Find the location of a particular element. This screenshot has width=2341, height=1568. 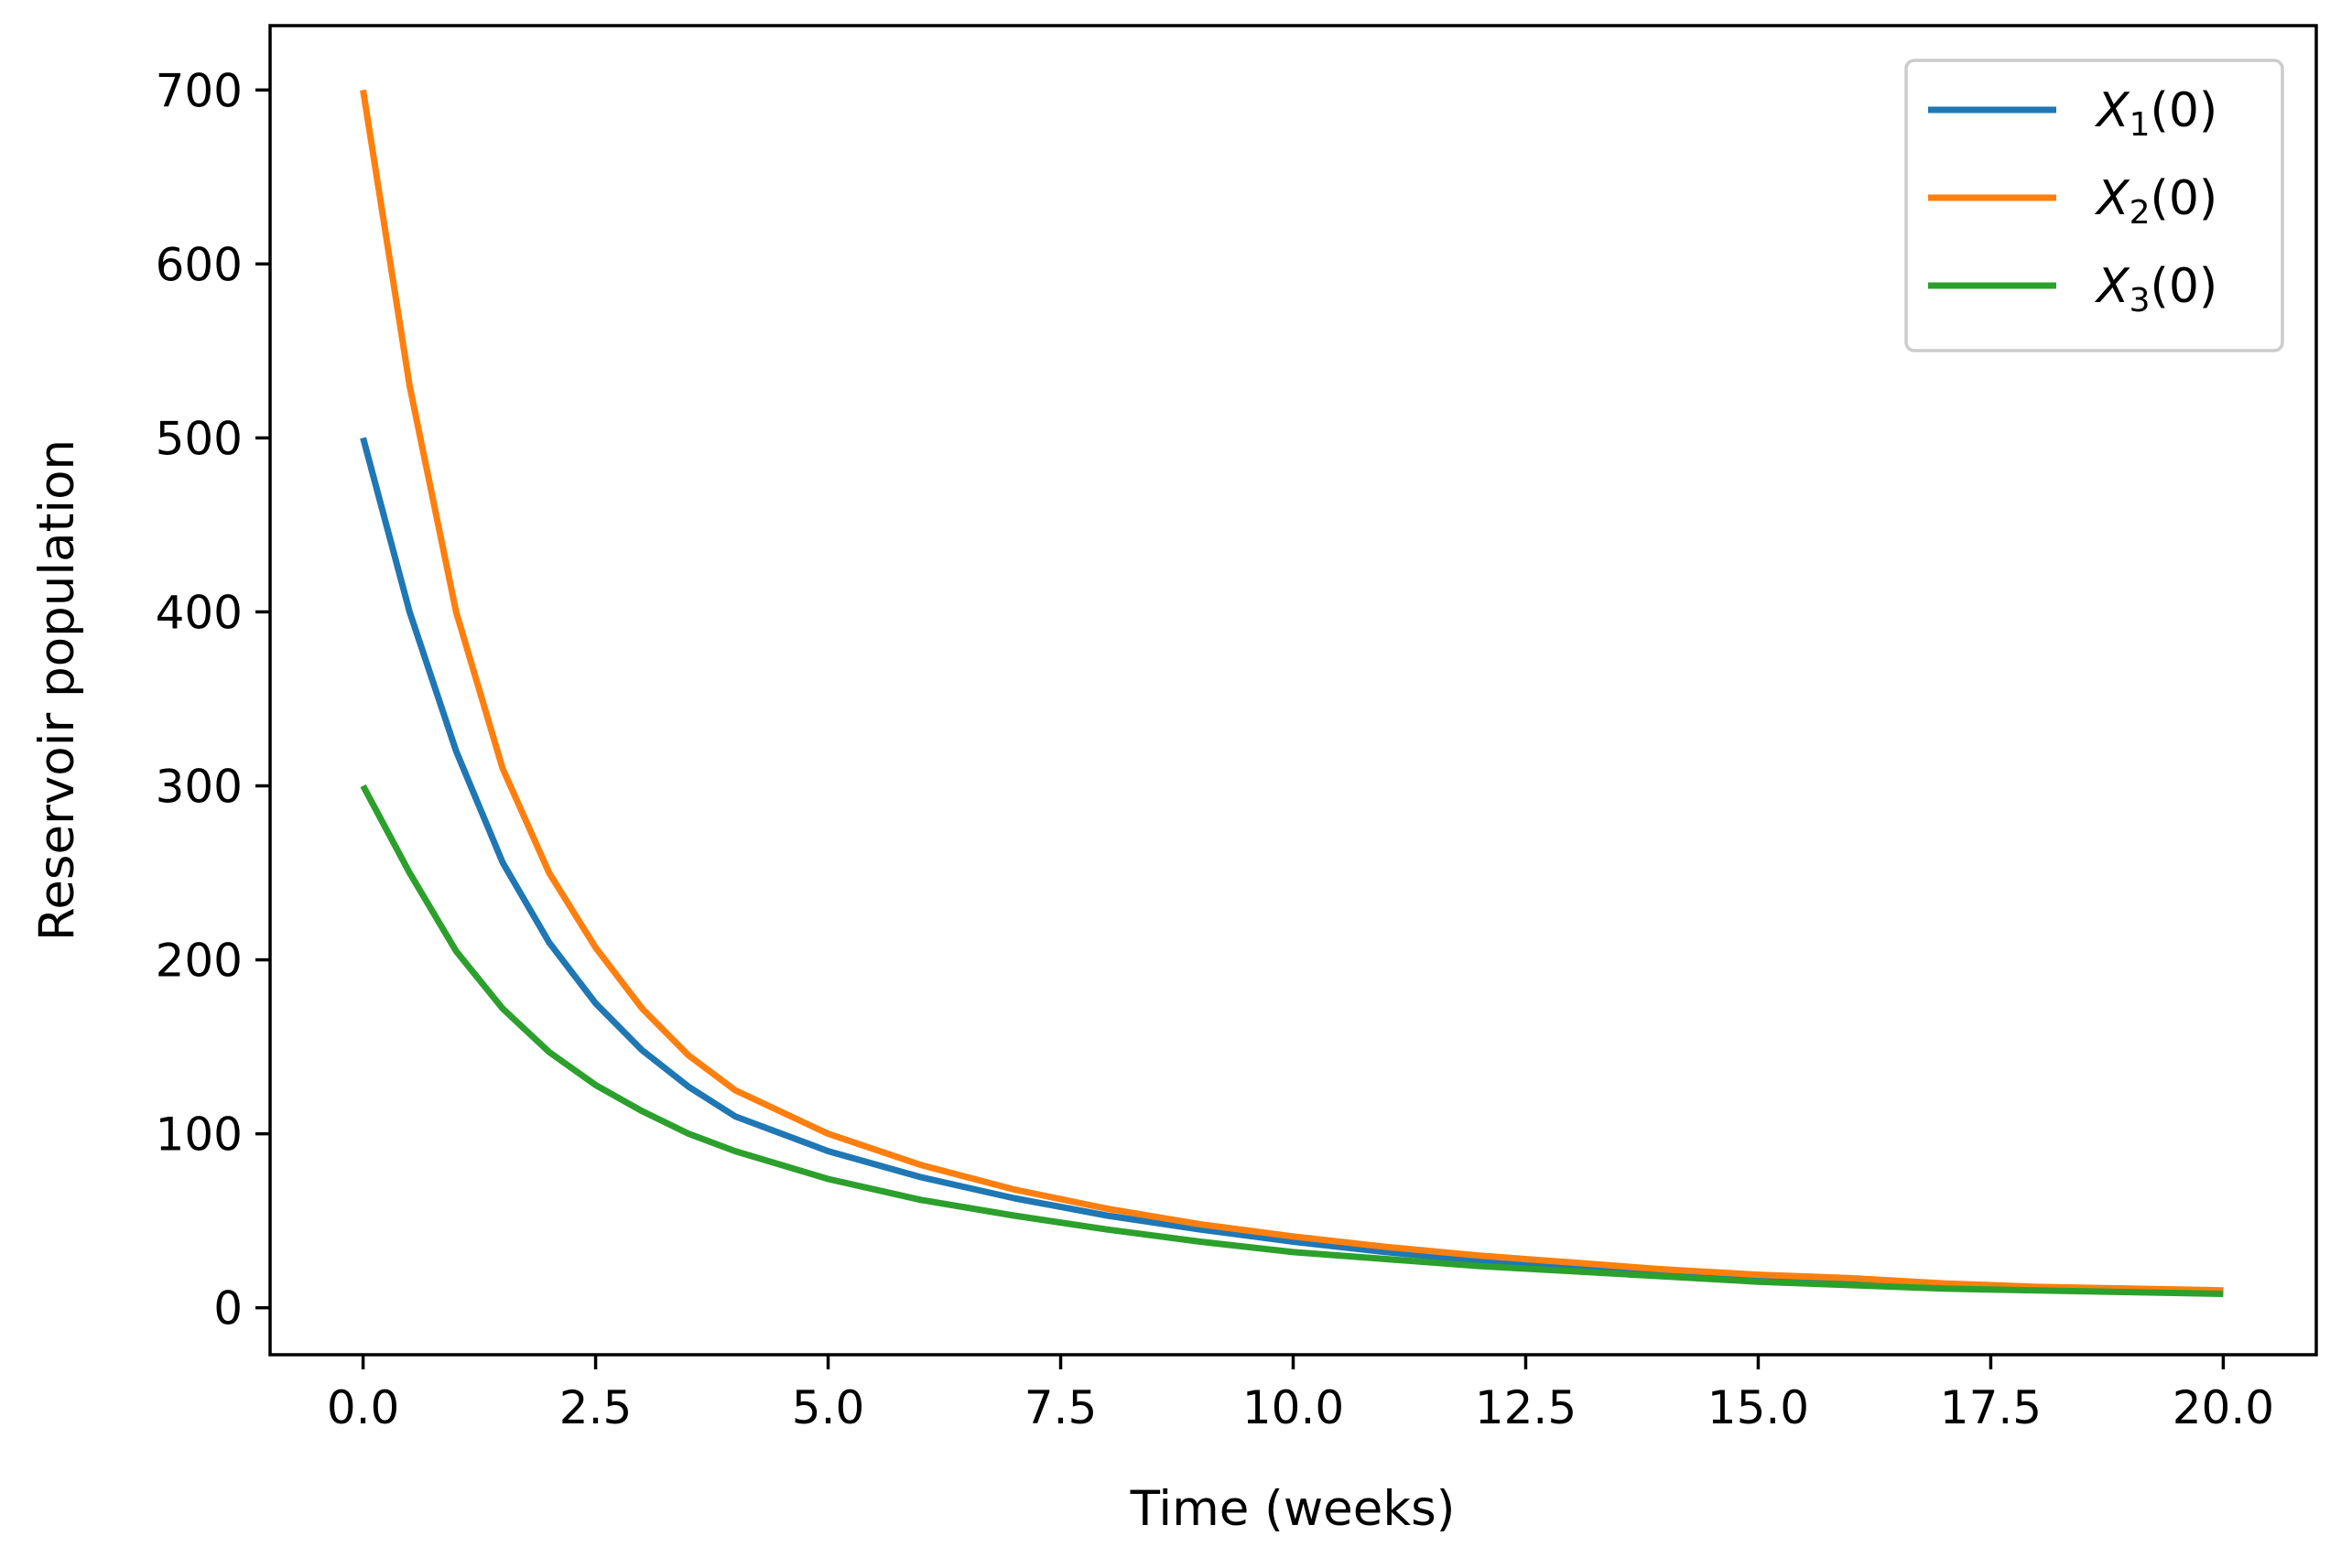

y-axis-label: Reservoir population is located at coordinates (57, 690).